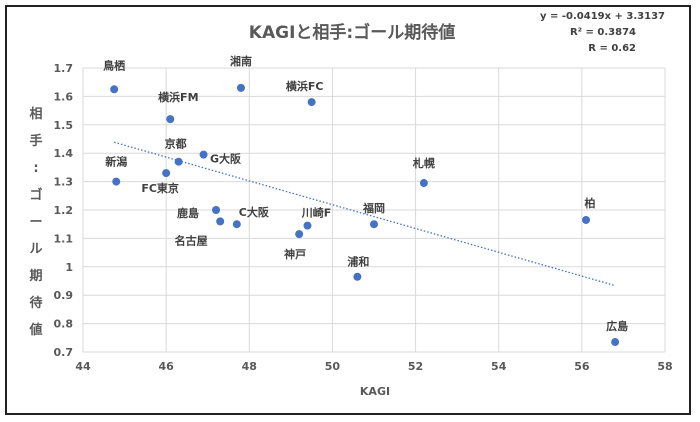  I want to click on y-tick-label: 1.3, so click(64, 182).